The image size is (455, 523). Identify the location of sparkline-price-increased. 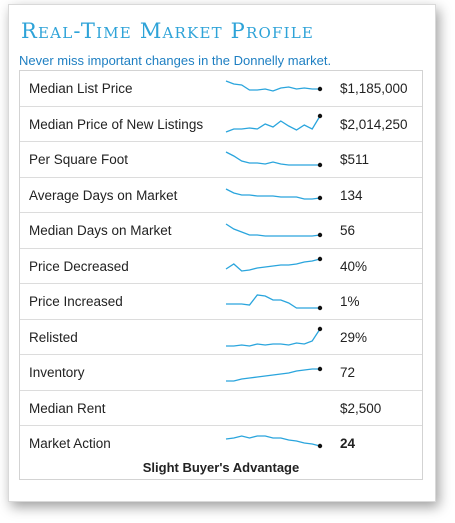
(274, 302).